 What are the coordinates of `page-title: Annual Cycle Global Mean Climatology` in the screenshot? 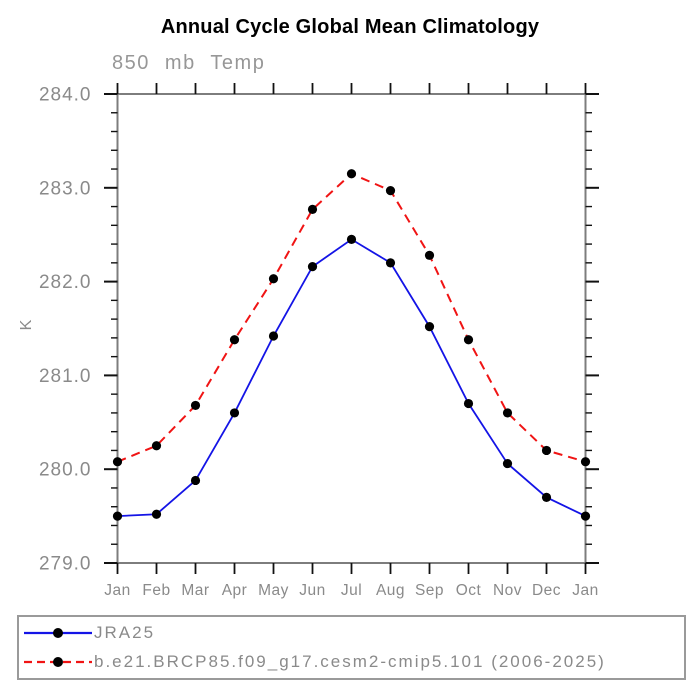 It's located at (350, 27).